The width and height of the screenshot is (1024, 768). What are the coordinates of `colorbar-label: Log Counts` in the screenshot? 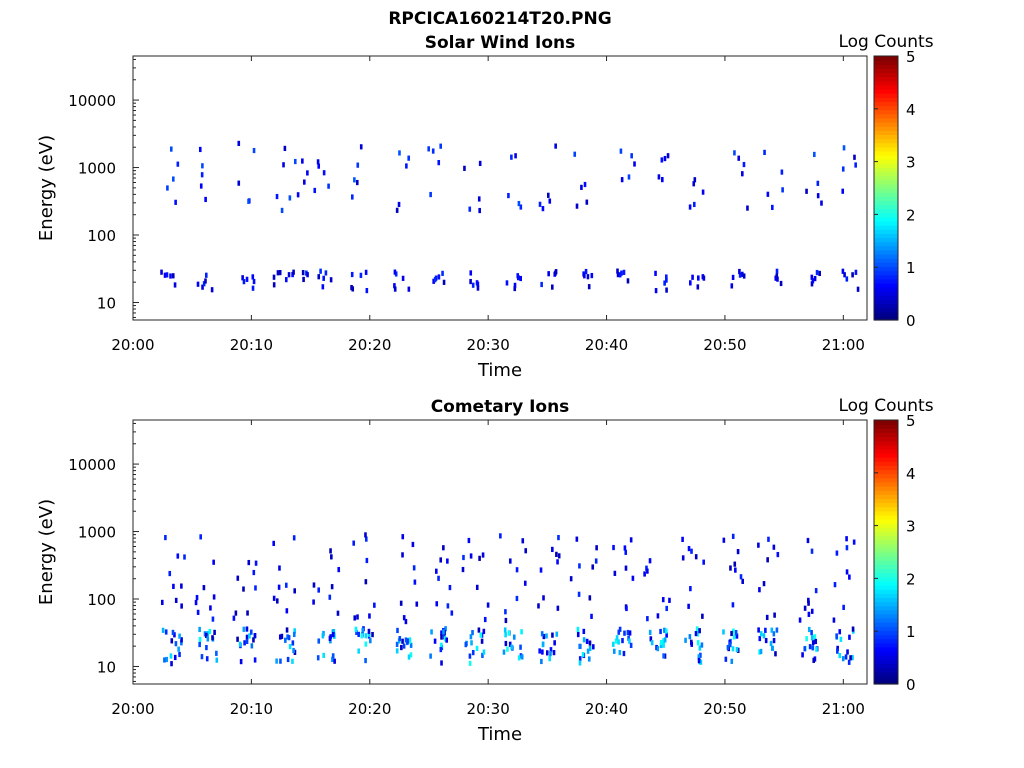 It's located at (885, 42).